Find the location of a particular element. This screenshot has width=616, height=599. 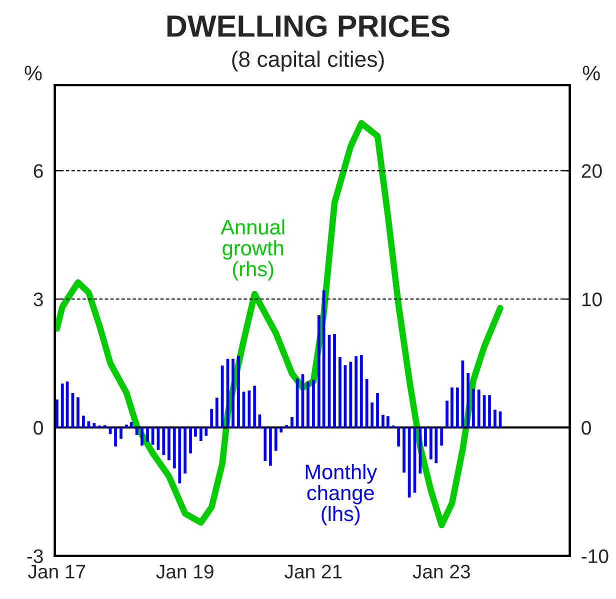

y-tick-label: 6 is located at coordinates (38, 171).